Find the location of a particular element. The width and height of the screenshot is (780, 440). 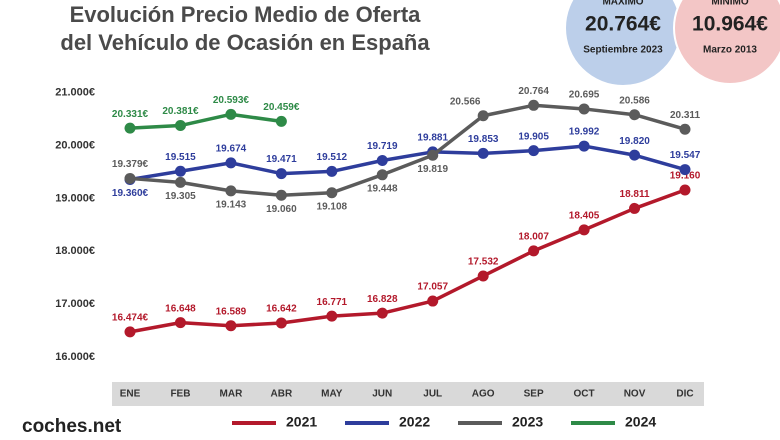

data-label: 19.512 is located at coordinates (332, 157).